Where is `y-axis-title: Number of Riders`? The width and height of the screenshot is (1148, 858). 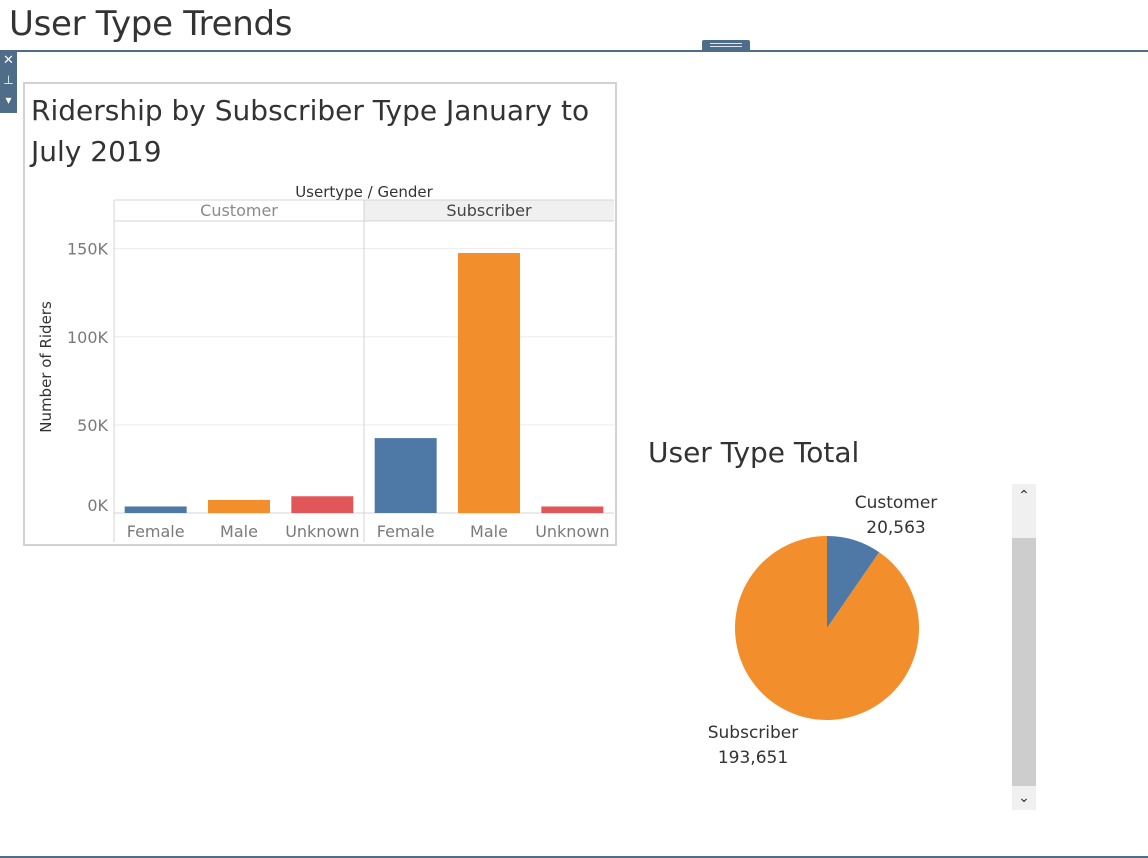 y-axis-title: Number of Riders is located at coordinates (46, 367).